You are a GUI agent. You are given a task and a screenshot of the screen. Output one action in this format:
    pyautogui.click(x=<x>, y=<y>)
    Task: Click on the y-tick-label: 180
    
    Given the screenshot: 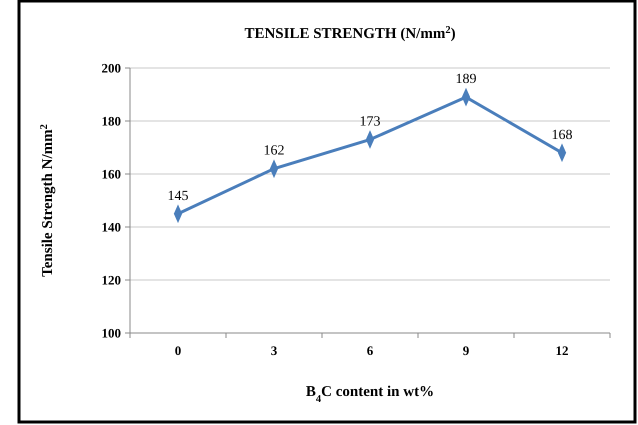 What is the action you would take?
    pyautogui.click(x=111, y=121)
    